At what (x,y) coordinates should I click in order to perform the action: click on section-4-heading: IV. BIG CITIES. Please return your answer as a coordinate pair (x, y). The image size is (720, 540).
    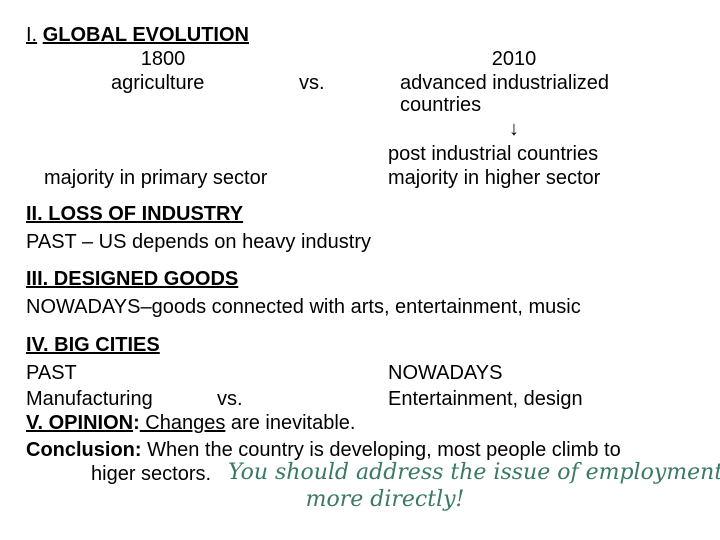
    Looking at the image, I should click on (93, 345).